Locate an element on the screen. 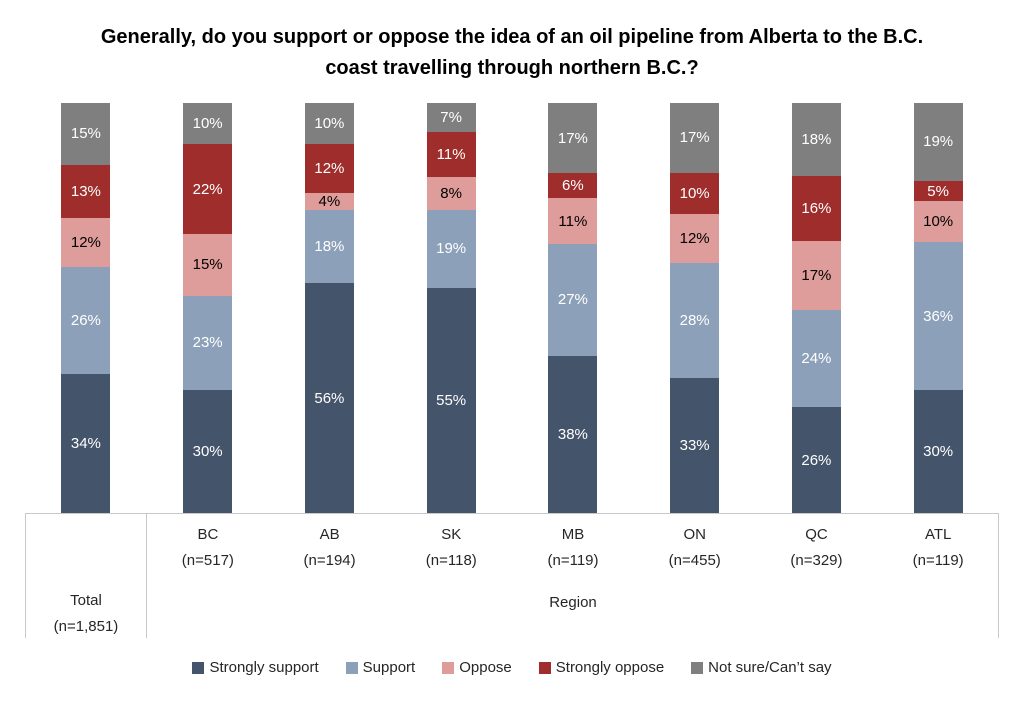 The width and height of the screenshot is (1024, 703). segment-qc-support: 24% is located at coordinates (816, 359).